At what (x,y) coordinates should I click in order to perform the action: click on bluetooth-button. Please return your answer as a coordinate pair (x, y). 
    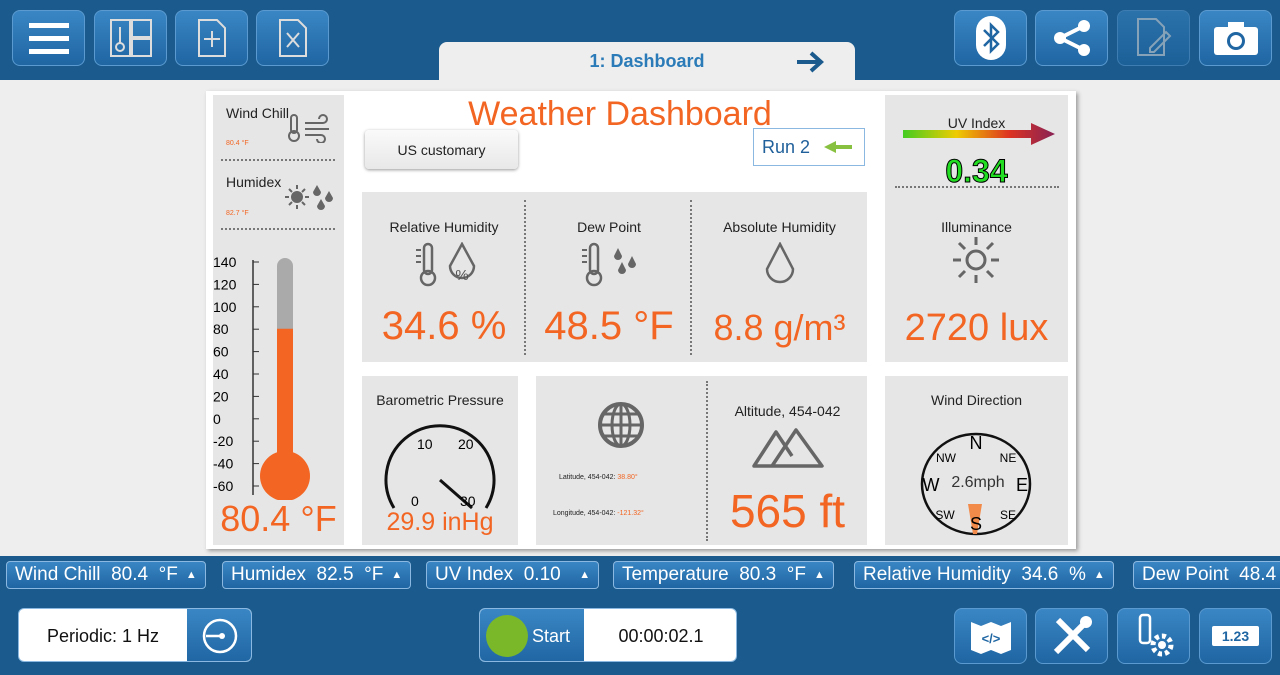
    Looking at the image, I should click on (990, 38).